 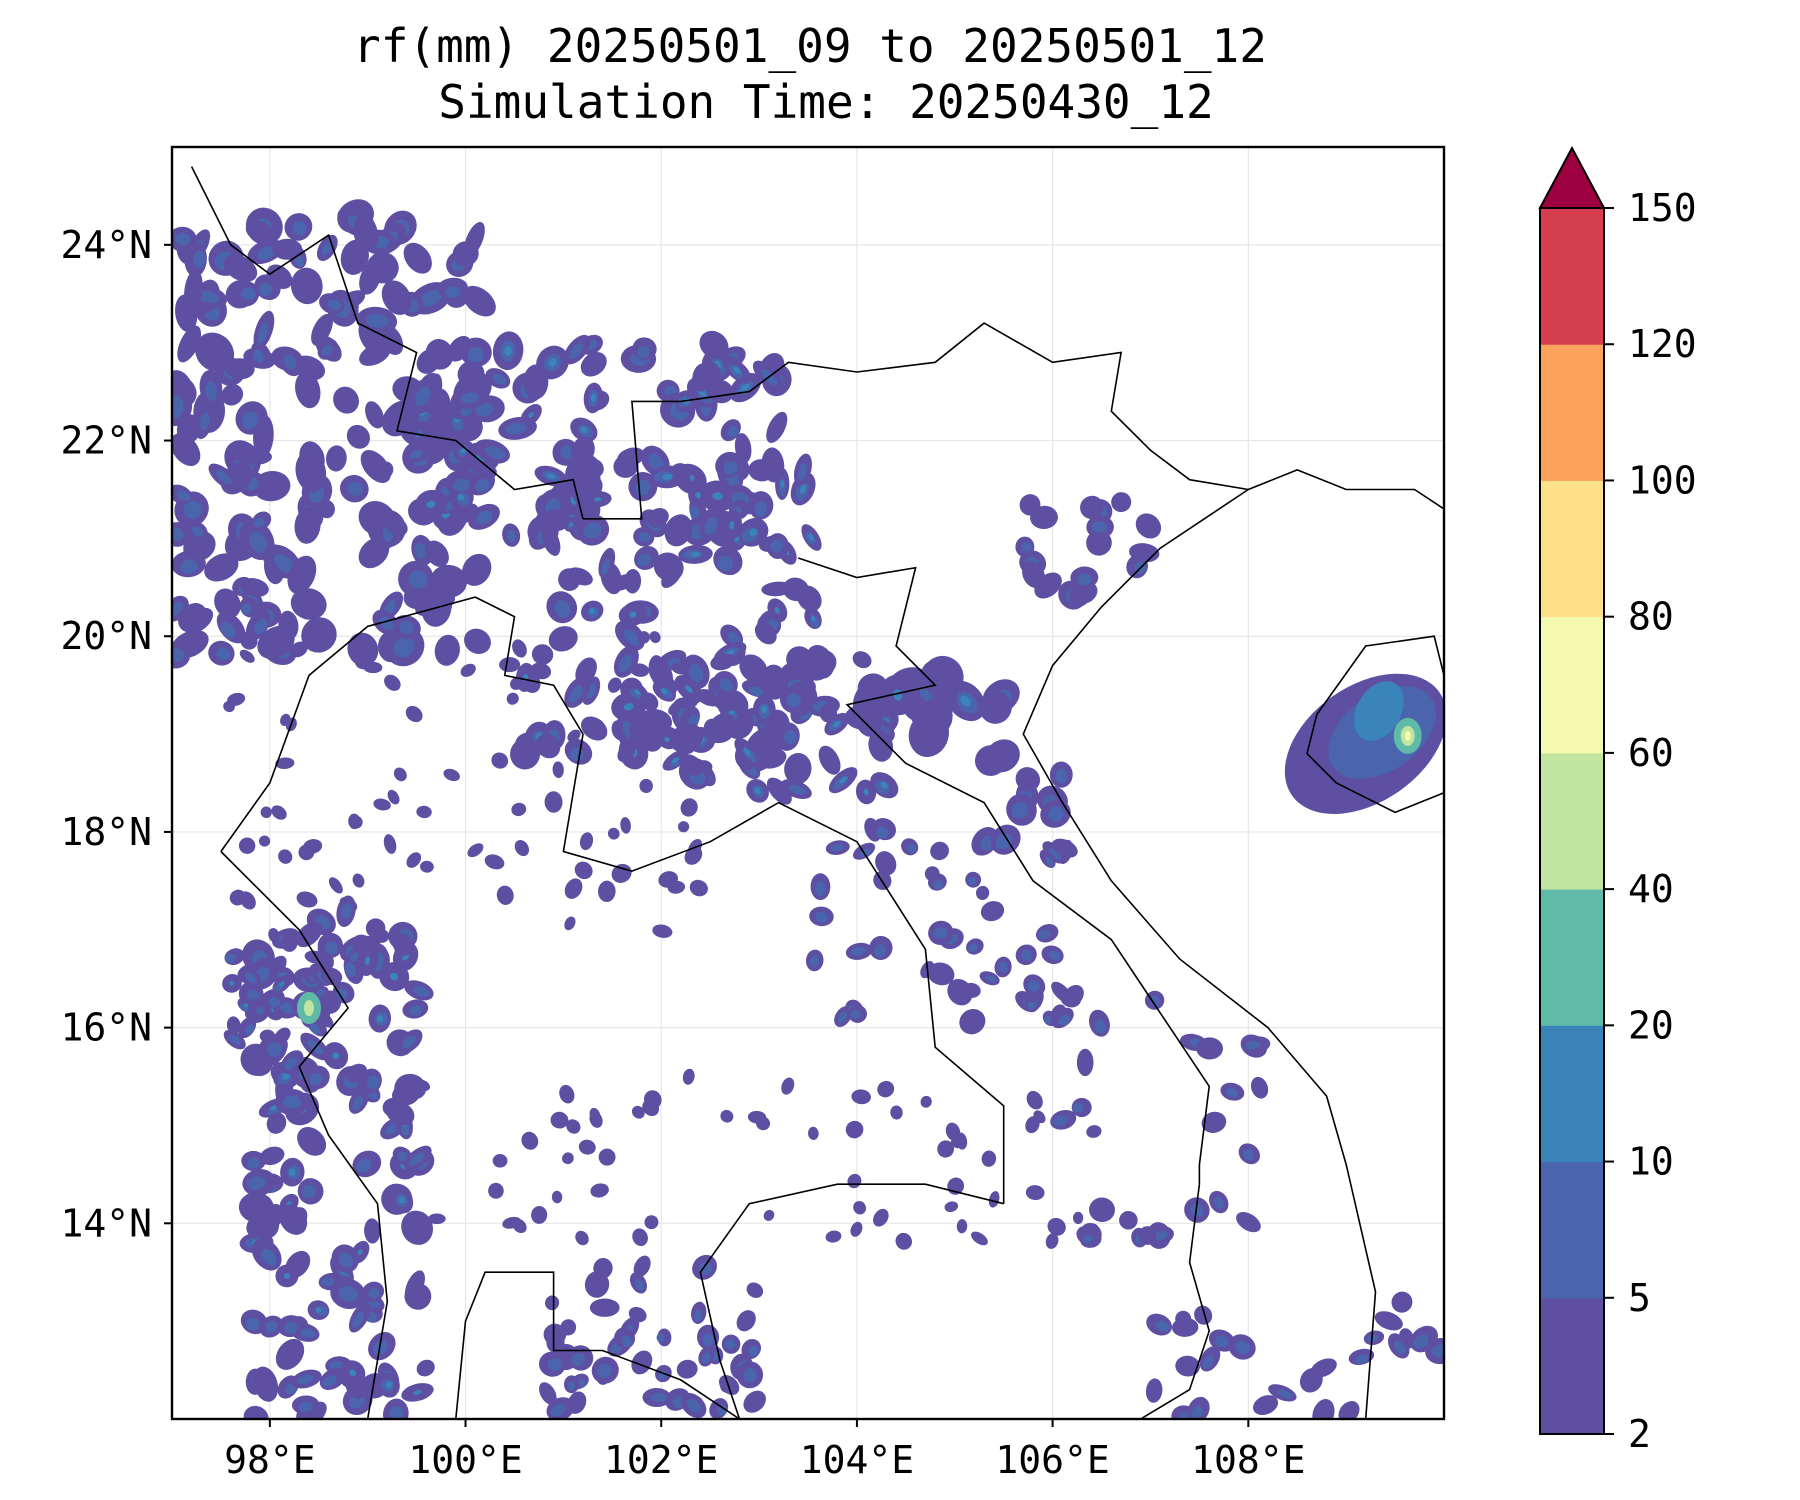 I want to click on x-axis-ticks: 98°E 100°E 102°E 104°E 106°E 108°E, so click(x=765, y=1450).